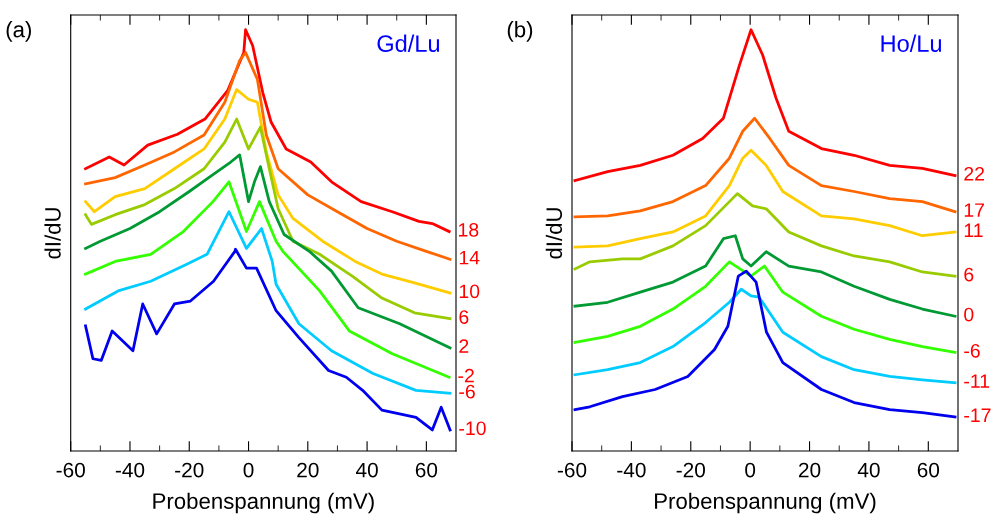 Image resolution: width=1003 pixels, height=524 pixels. What do you see at coordinates (469, 229) in the screenshot?
I see `series-label: 18` at bounding box center [469, 229].